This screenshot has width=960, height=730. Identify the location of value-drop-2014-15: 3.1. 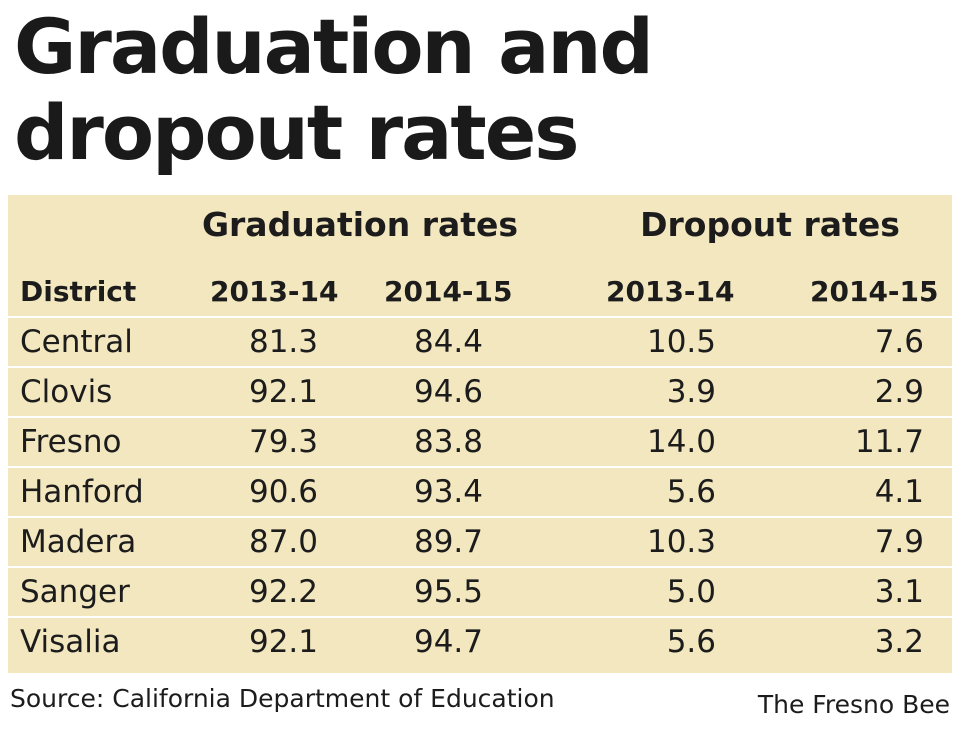
(899, 592).